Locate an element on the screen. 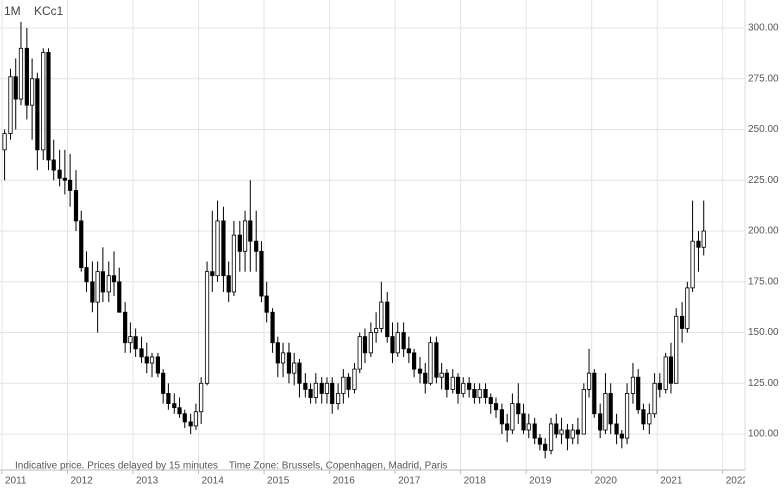 The height and width of the screenshot is (499, 784). y-tick-label: 200.00 is located at coordinates (763, 231).